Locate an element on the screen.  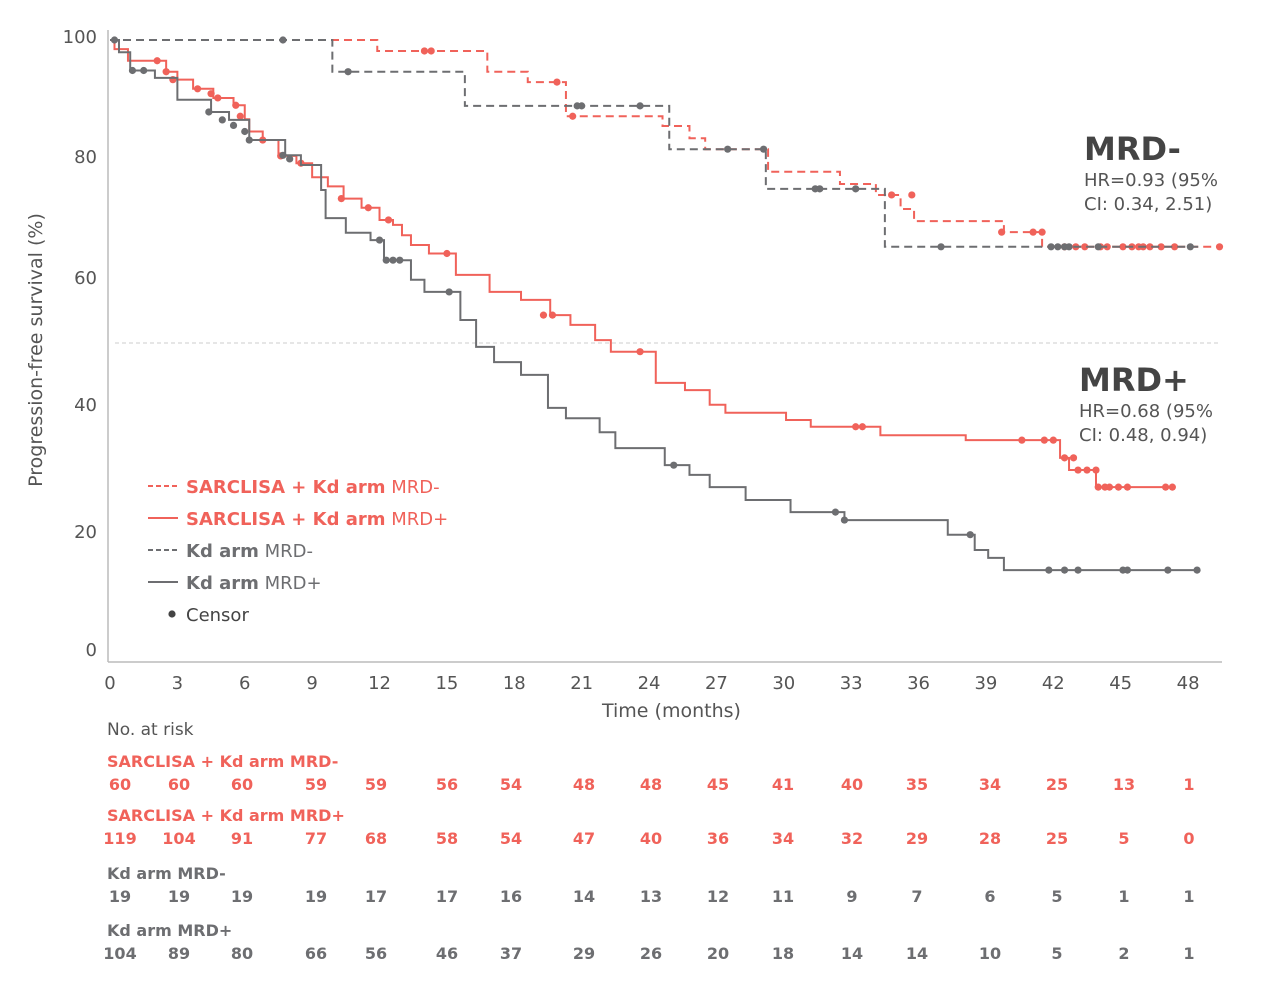
risk-value: 28 is located at coordinates (990, 838).